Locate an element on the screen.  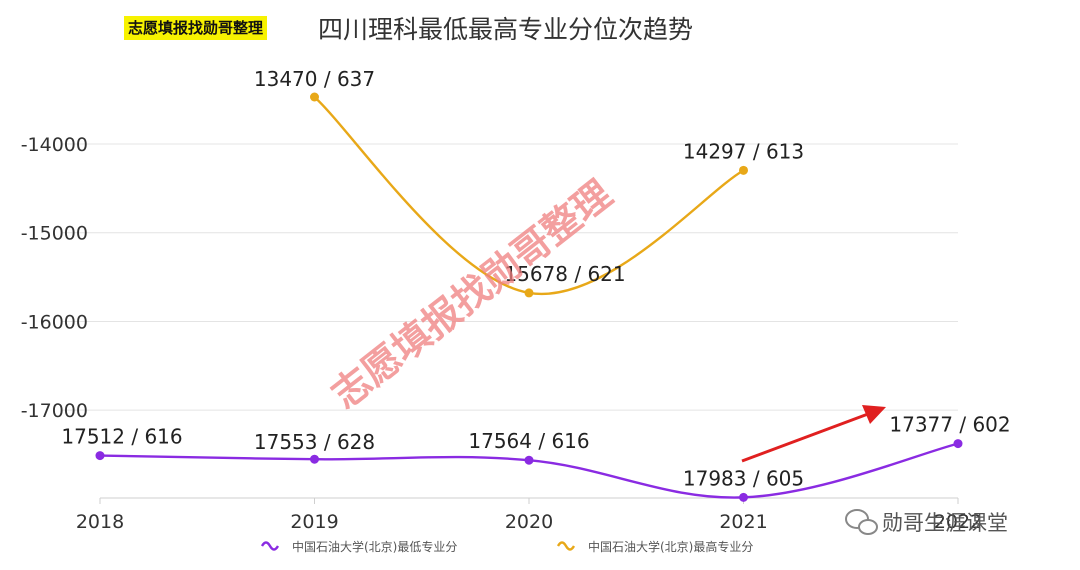
legend-label: 中国石油大学(北京)最高专业分 is located at coordinates (670, 546).